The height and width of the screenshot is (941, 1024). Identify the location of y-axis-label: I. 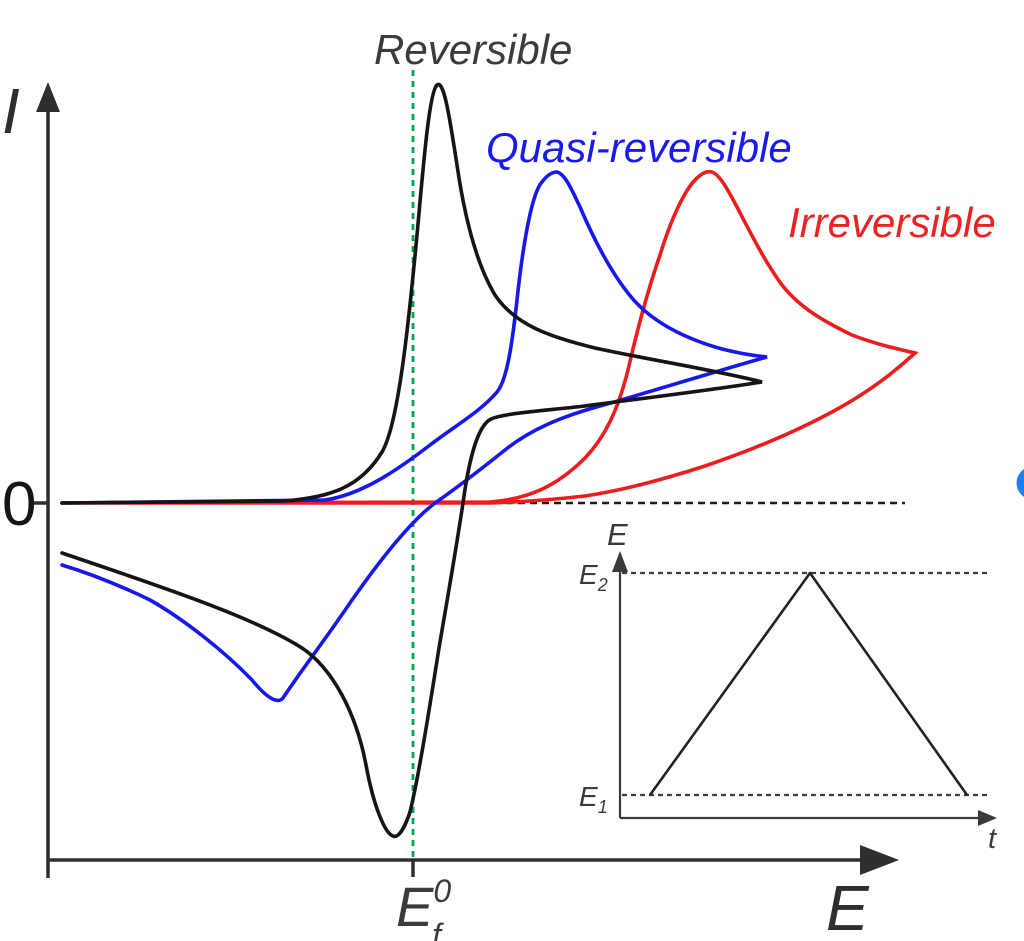
(11, 111).